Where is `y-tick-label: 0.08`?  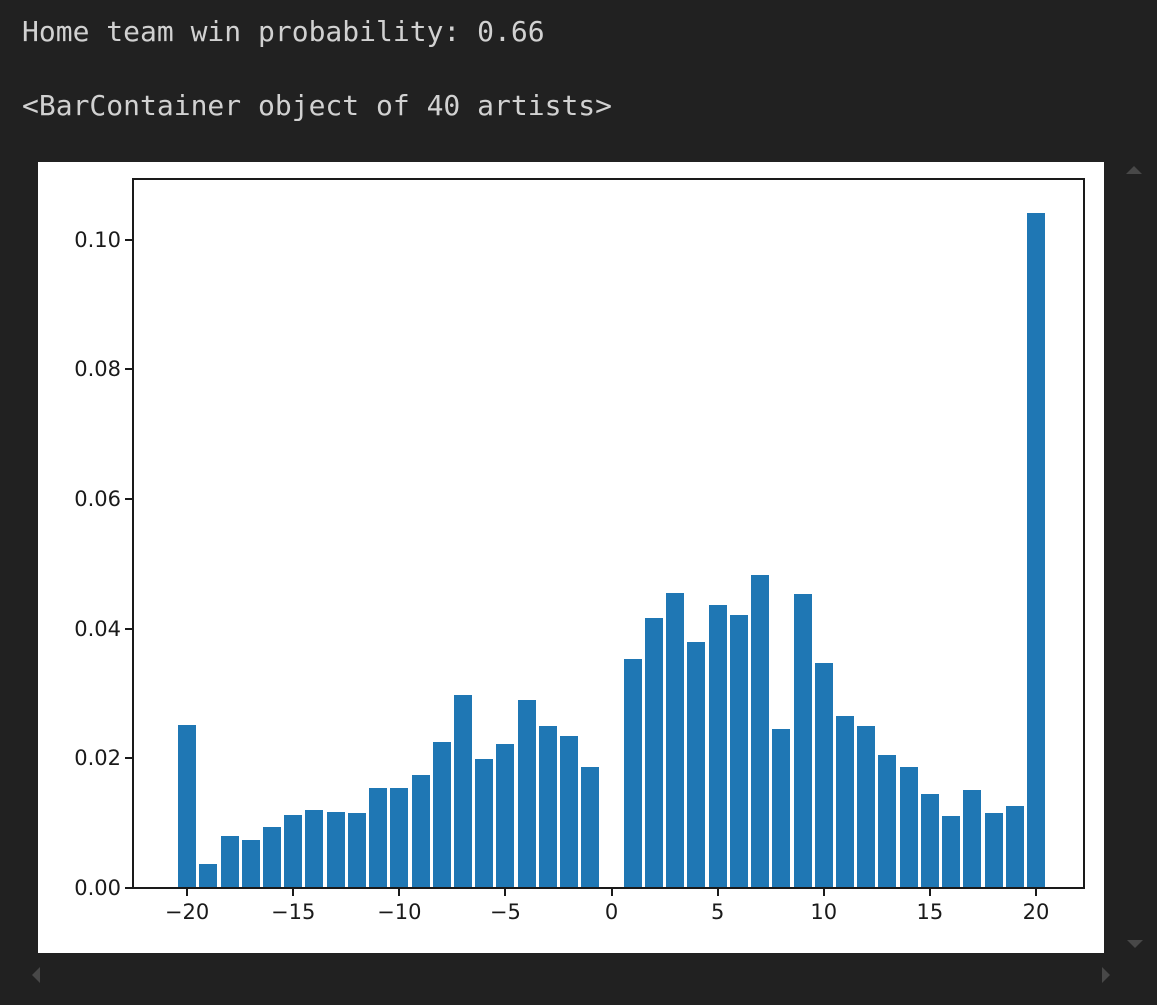
y-tick-label: 0.08 is located at coordinates (97, 369).